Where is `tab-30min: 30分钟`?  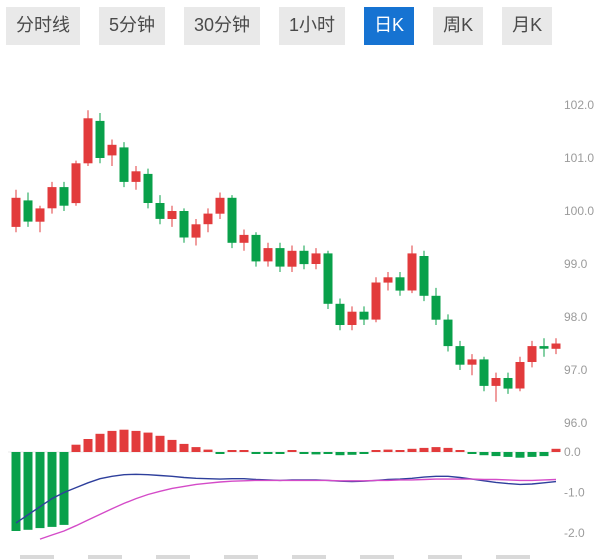 tab-30min: 30分钟 is located at coordinates (222, 26).